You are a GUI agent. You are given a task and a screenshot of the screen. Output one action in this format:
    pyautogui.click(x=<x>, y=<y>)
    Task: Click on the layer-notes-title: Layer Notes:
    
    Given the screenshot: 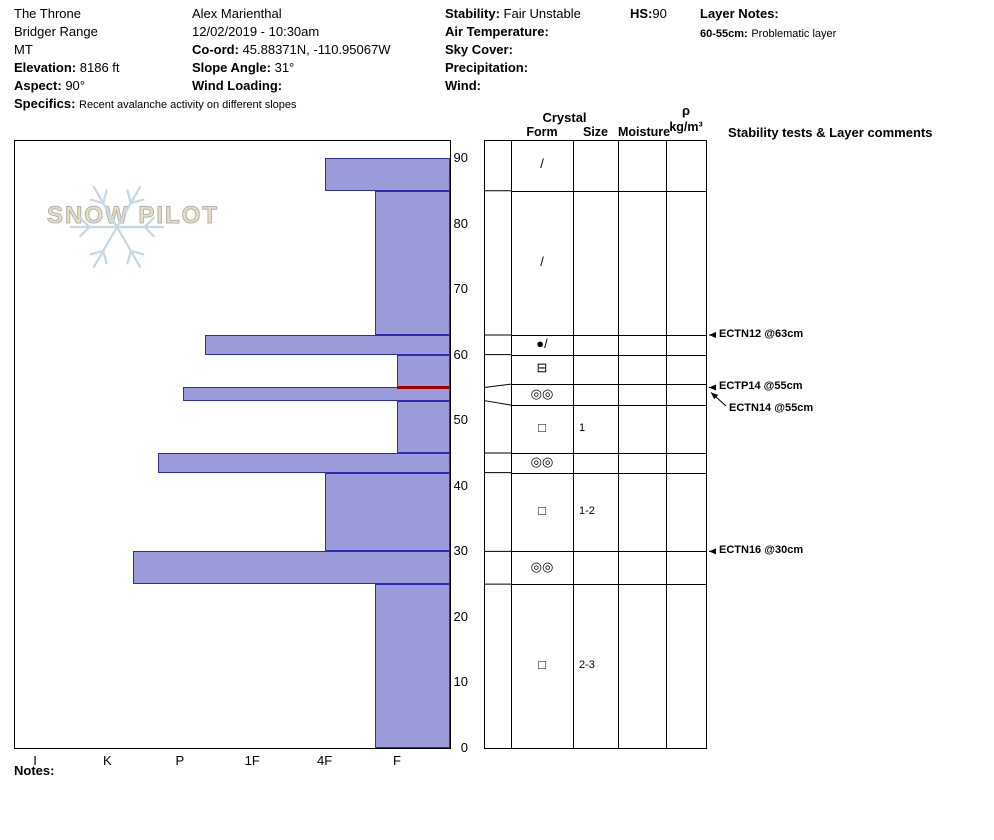 What is the action you would take?
    pyautogui.click(x=739, y=13)
    